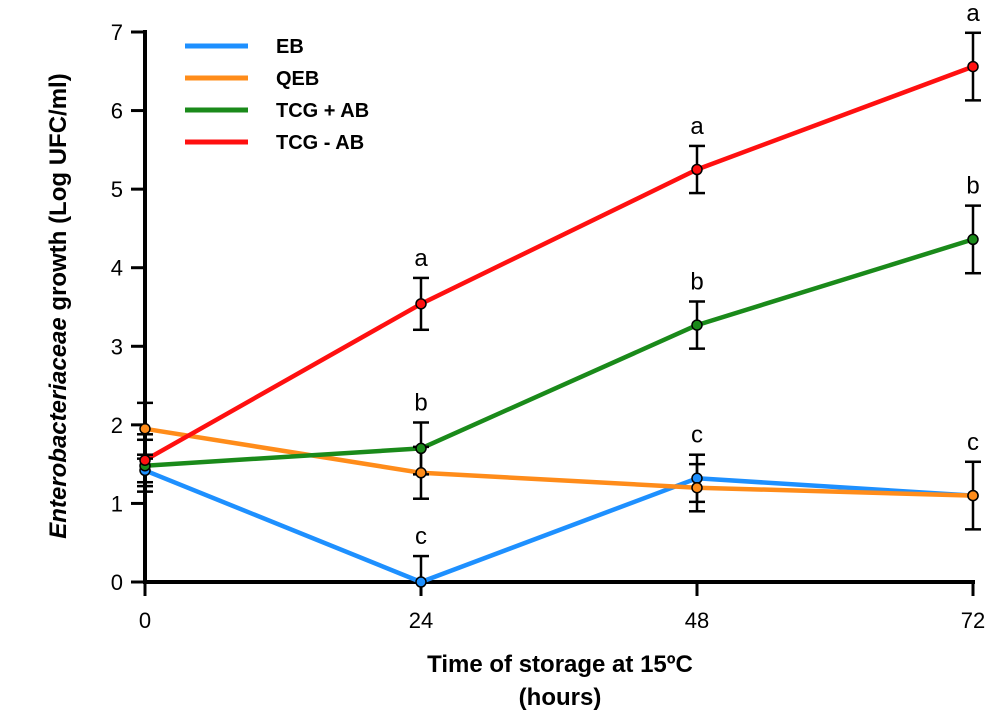 Image resolution: width=997 pixels, height=713 pixels. What do you see at coordinates (117, 425) in the screenshot?
I see `y-tick-label: 2` at bounding box center [117, 425].